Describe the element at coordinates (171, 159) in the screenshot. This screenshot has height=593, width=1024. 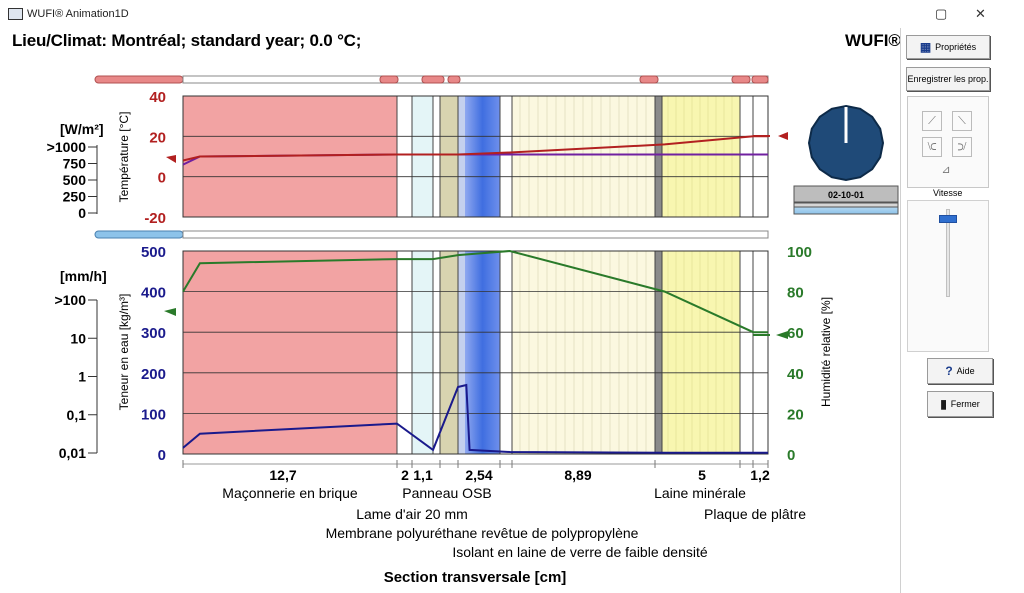
I see `outdoor-temp-marker` at that location.